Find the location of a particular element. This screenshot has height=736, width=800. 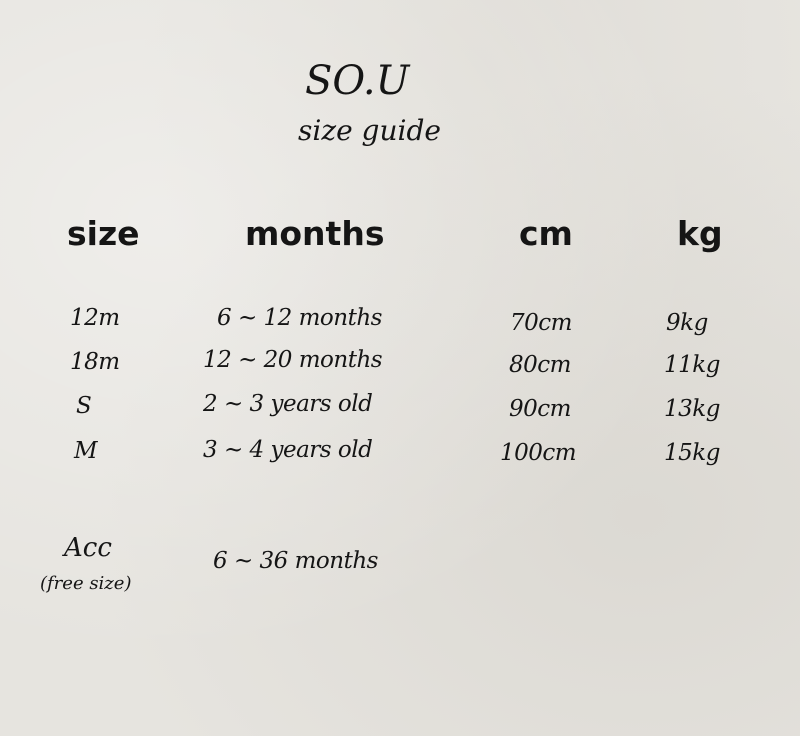

size-cell: S is located at coordinates (84, 406).